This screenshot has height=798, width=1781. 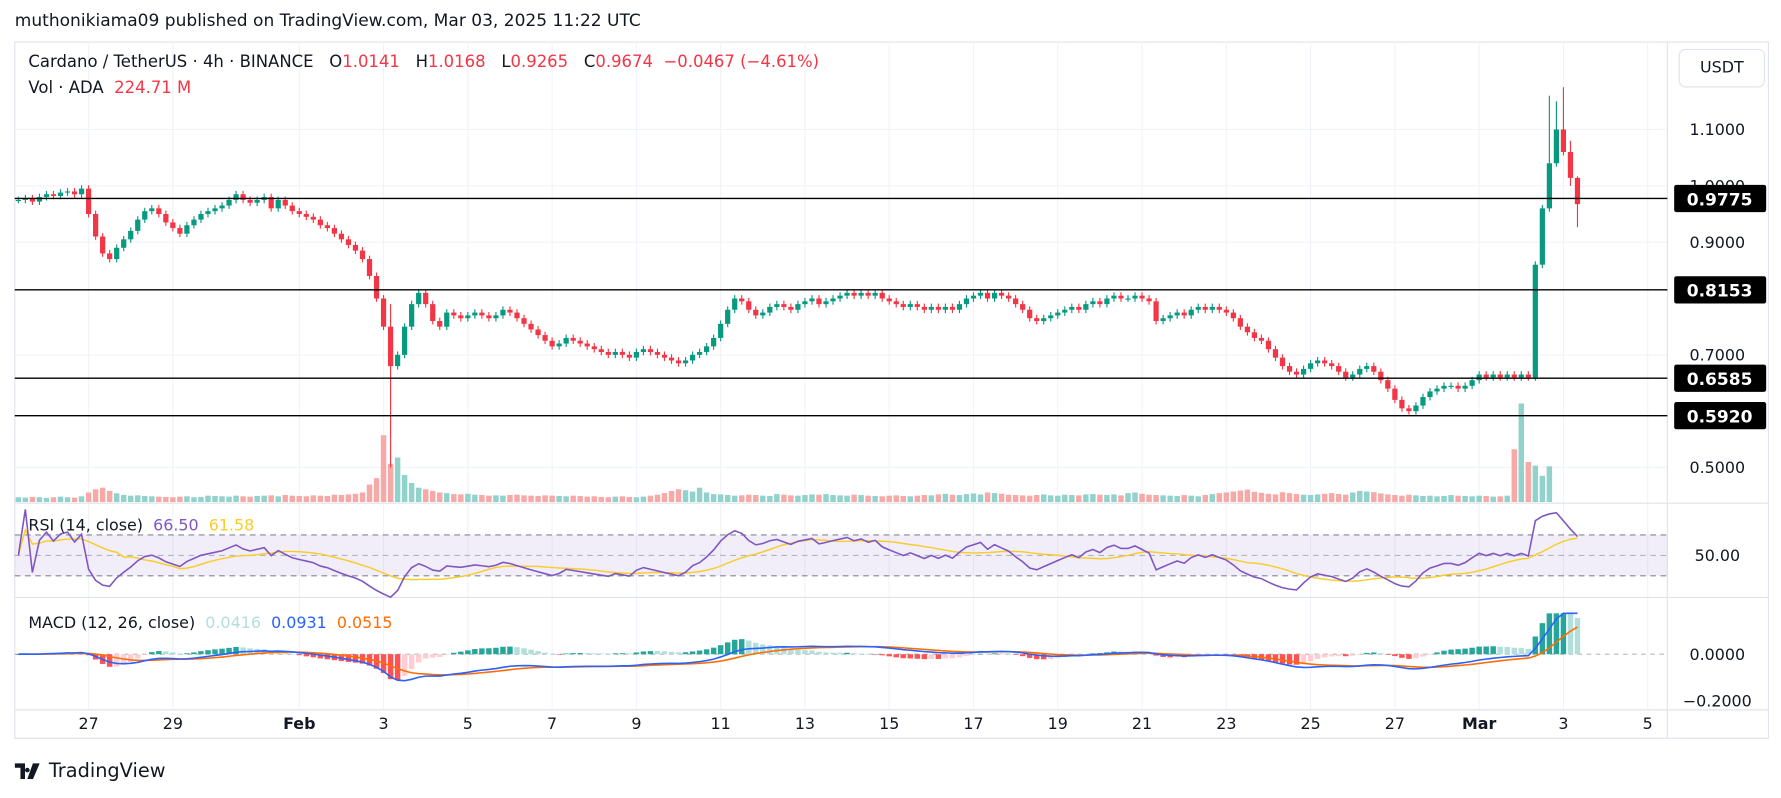 I want to click on rsi-label: RSI (14, close), so click(x=86, y=525).